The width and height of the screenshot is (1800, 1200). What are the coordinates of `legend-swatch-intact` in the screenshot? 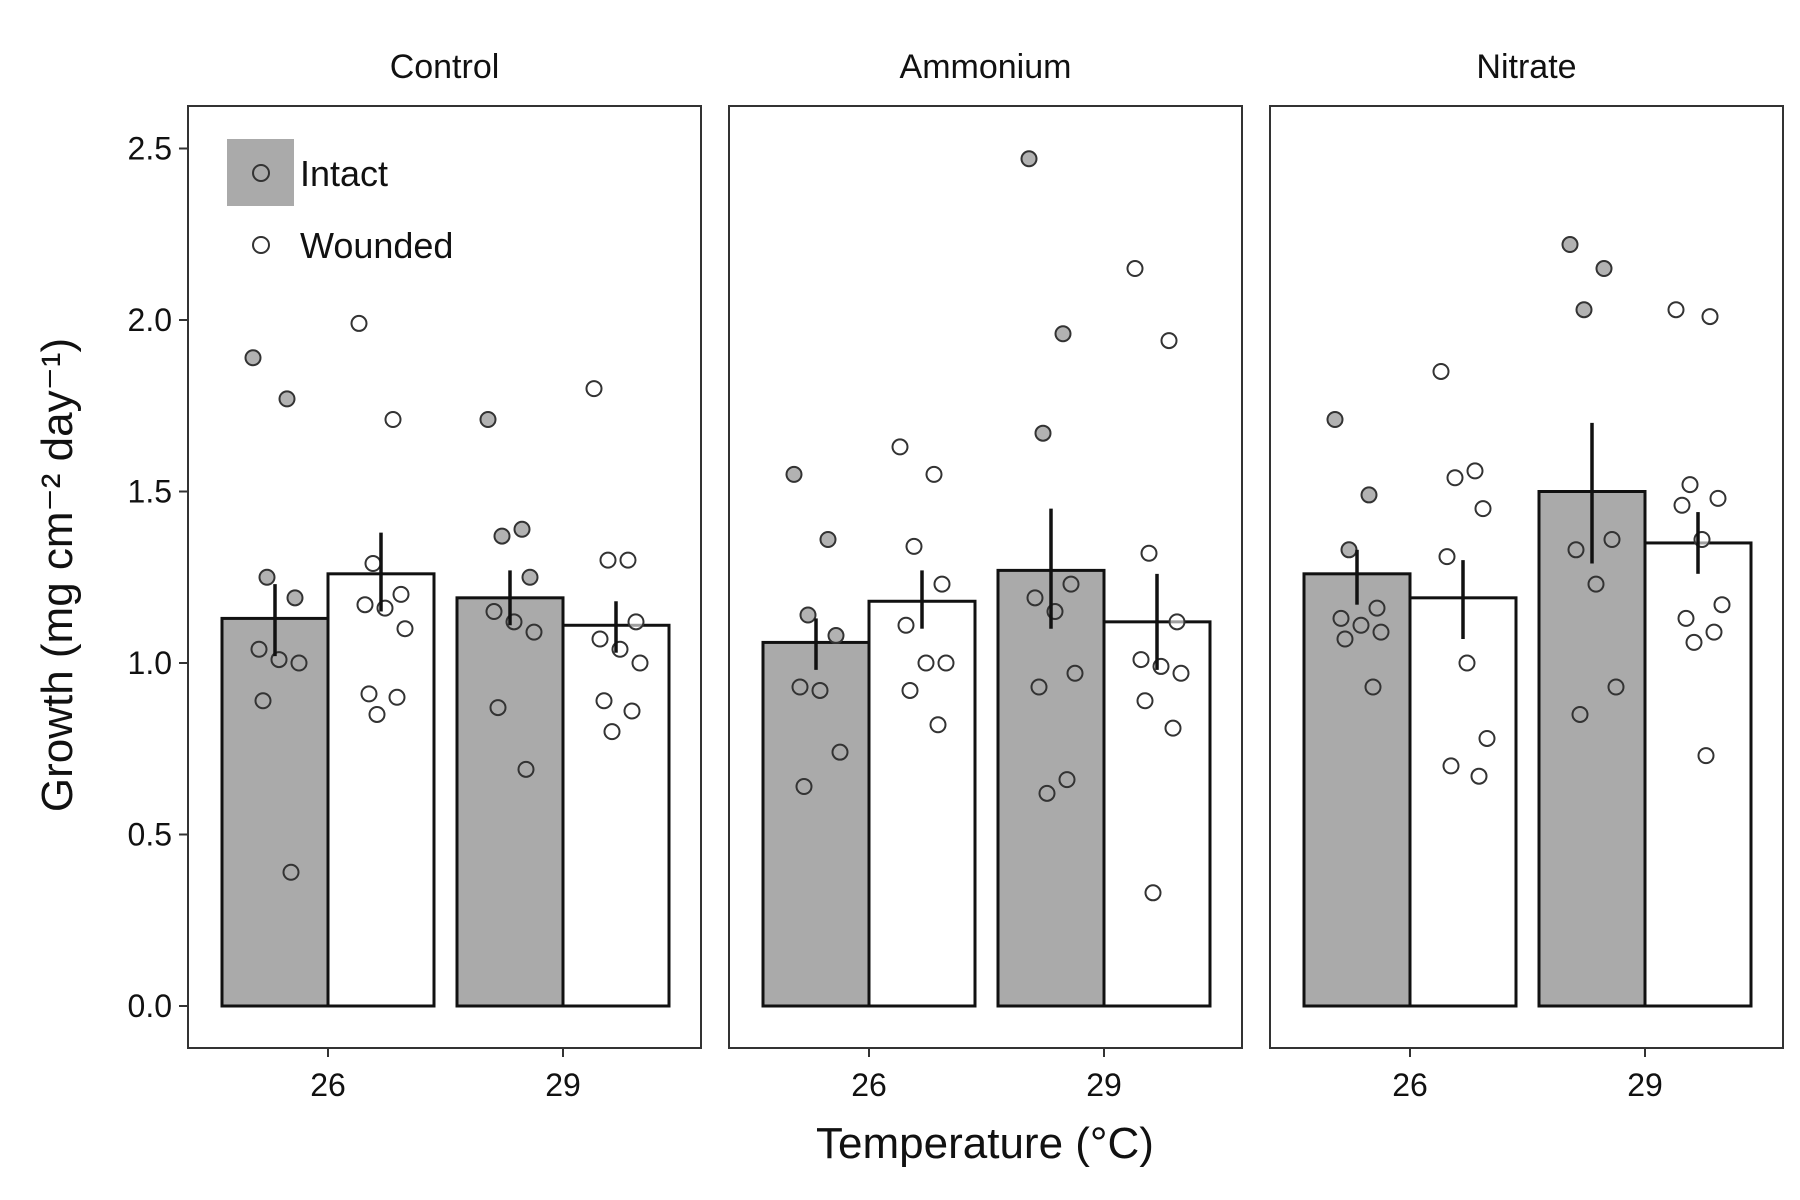 It's located at (261, 173).